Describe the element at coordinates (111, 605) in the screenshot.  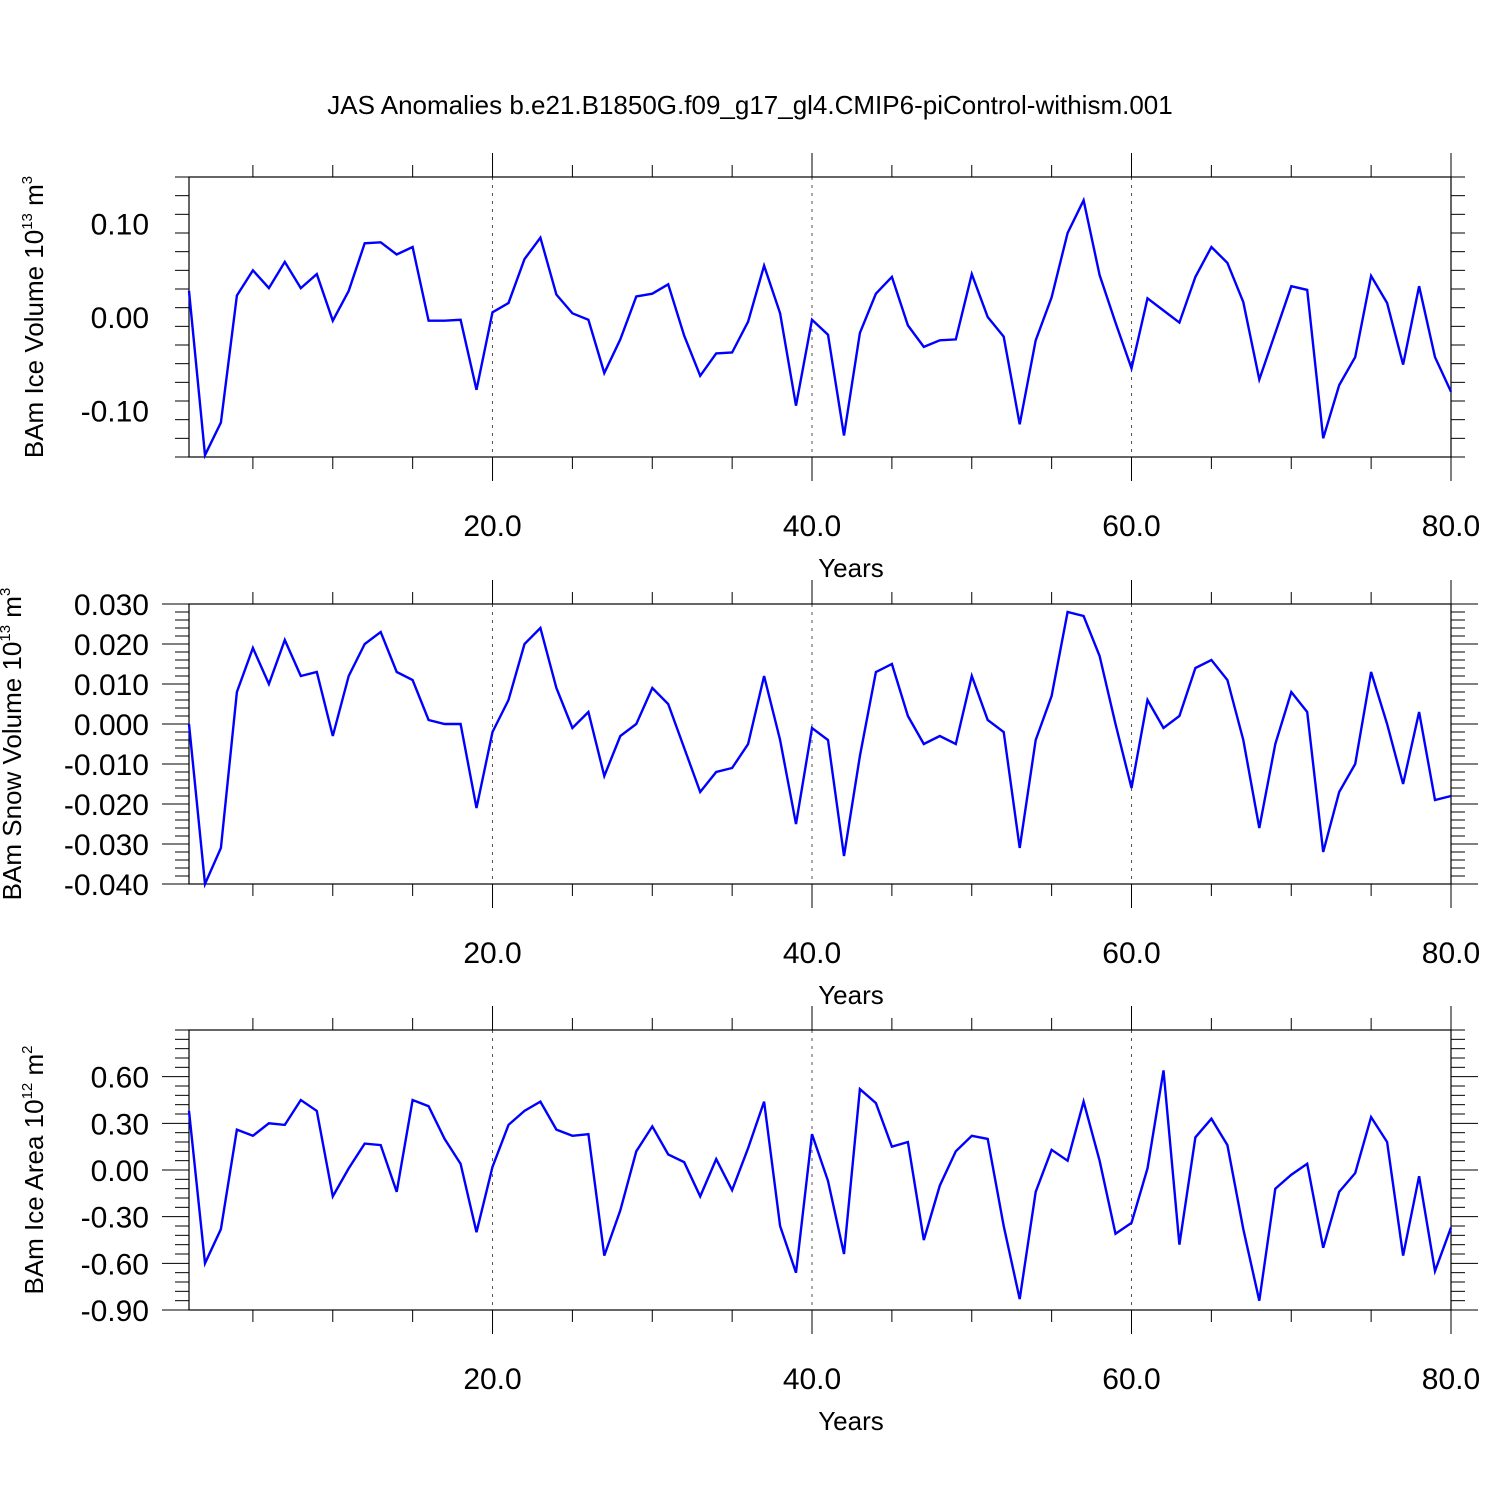
I see `y-tick-label: 0.030` at that location.